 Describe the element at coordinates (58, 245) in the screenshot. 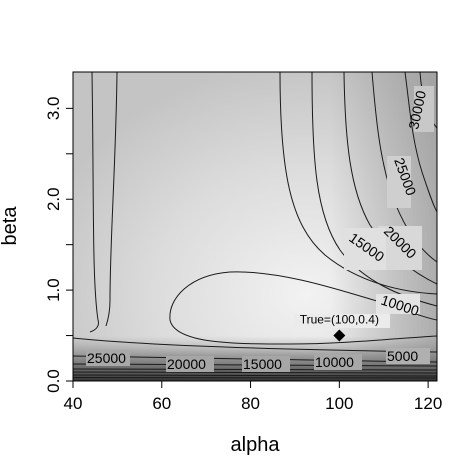

I see `y-axis: 0.0 1.0 2.0 3.0` at that location.